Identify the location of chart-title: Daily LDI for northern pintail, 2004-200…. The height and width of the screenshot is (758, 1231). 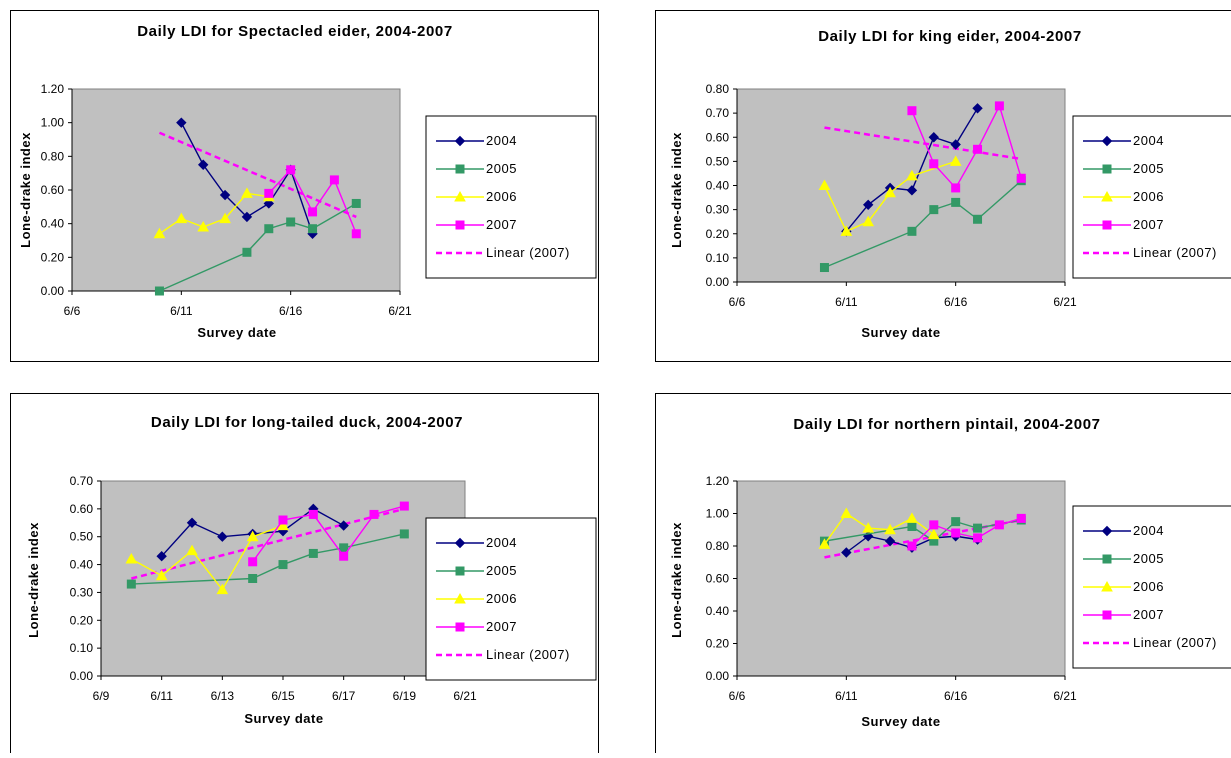
(946, 424).